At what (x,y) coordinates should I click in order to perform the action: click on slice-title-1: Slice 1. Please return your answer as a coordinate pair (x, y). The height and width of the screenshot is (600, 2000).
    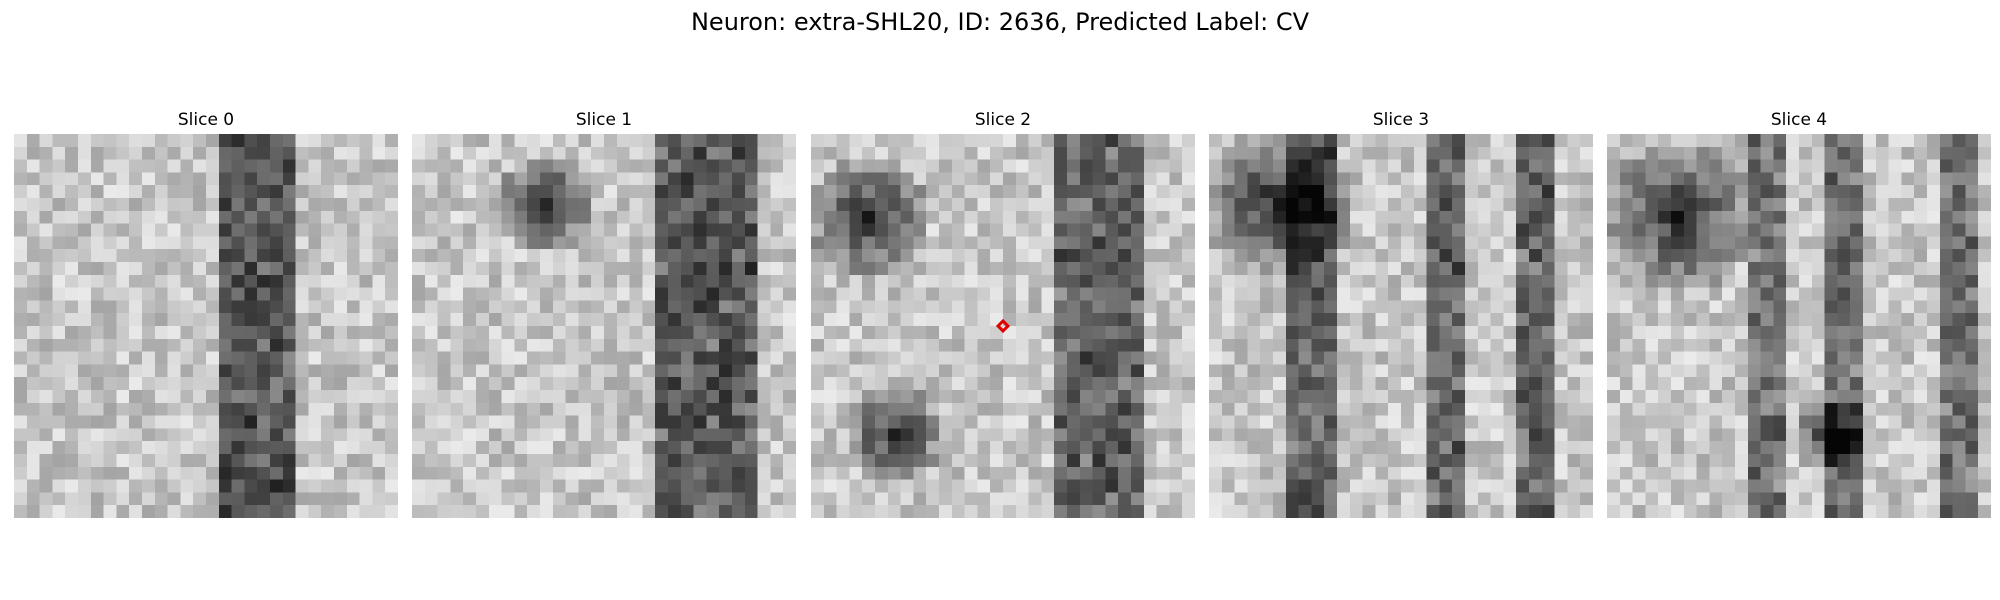
    Looking at the image, I should click on (604, 120).